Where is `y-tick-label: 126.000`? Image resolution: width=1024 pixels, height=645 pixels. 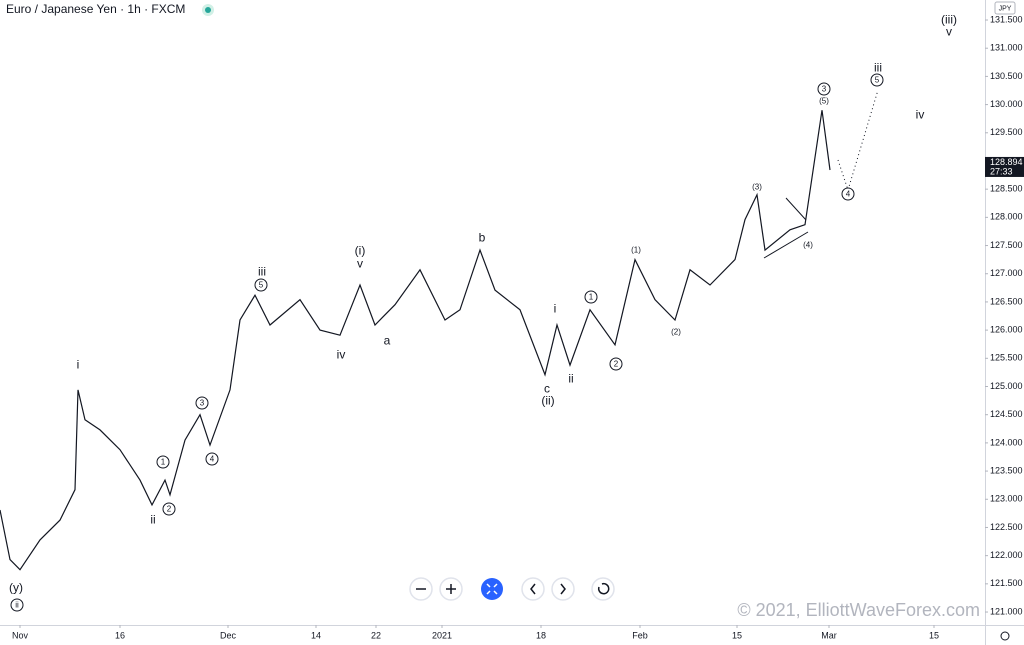 y-tick-label: 126.000 is located at coordinates (1006, 329).